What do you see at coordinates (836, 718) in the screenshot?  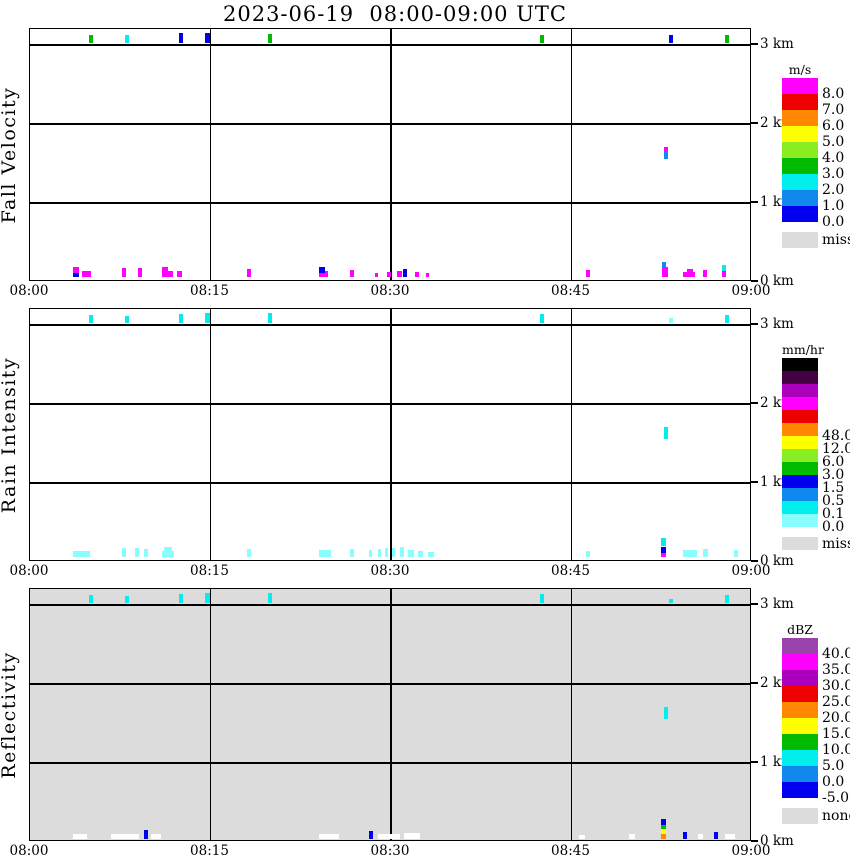 I see `colorbar-tick-label: 20.0` at bounding box center [836, 718].